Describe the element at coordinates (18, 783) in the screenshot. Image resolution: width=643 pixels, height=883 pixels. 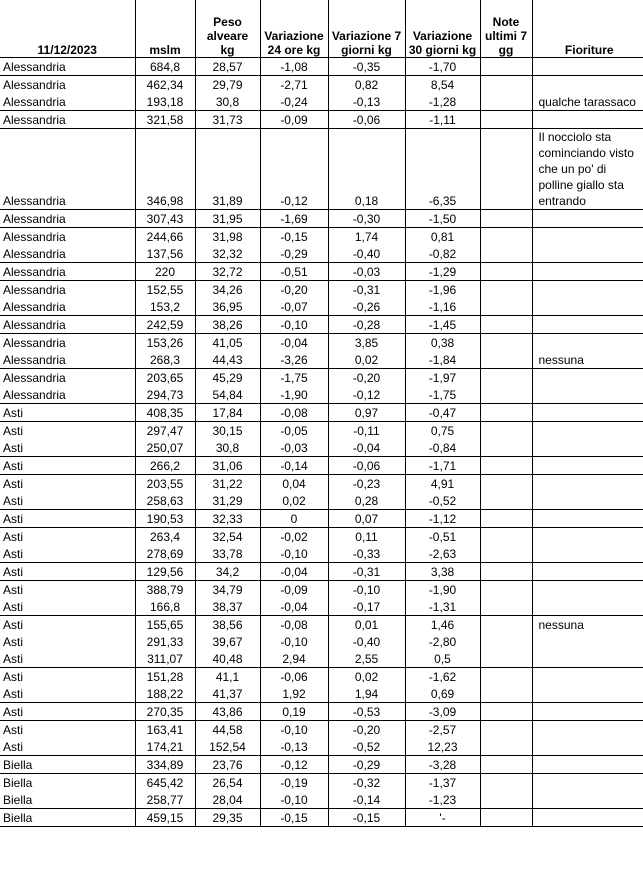
I see `region-cell: Biella` at that location.